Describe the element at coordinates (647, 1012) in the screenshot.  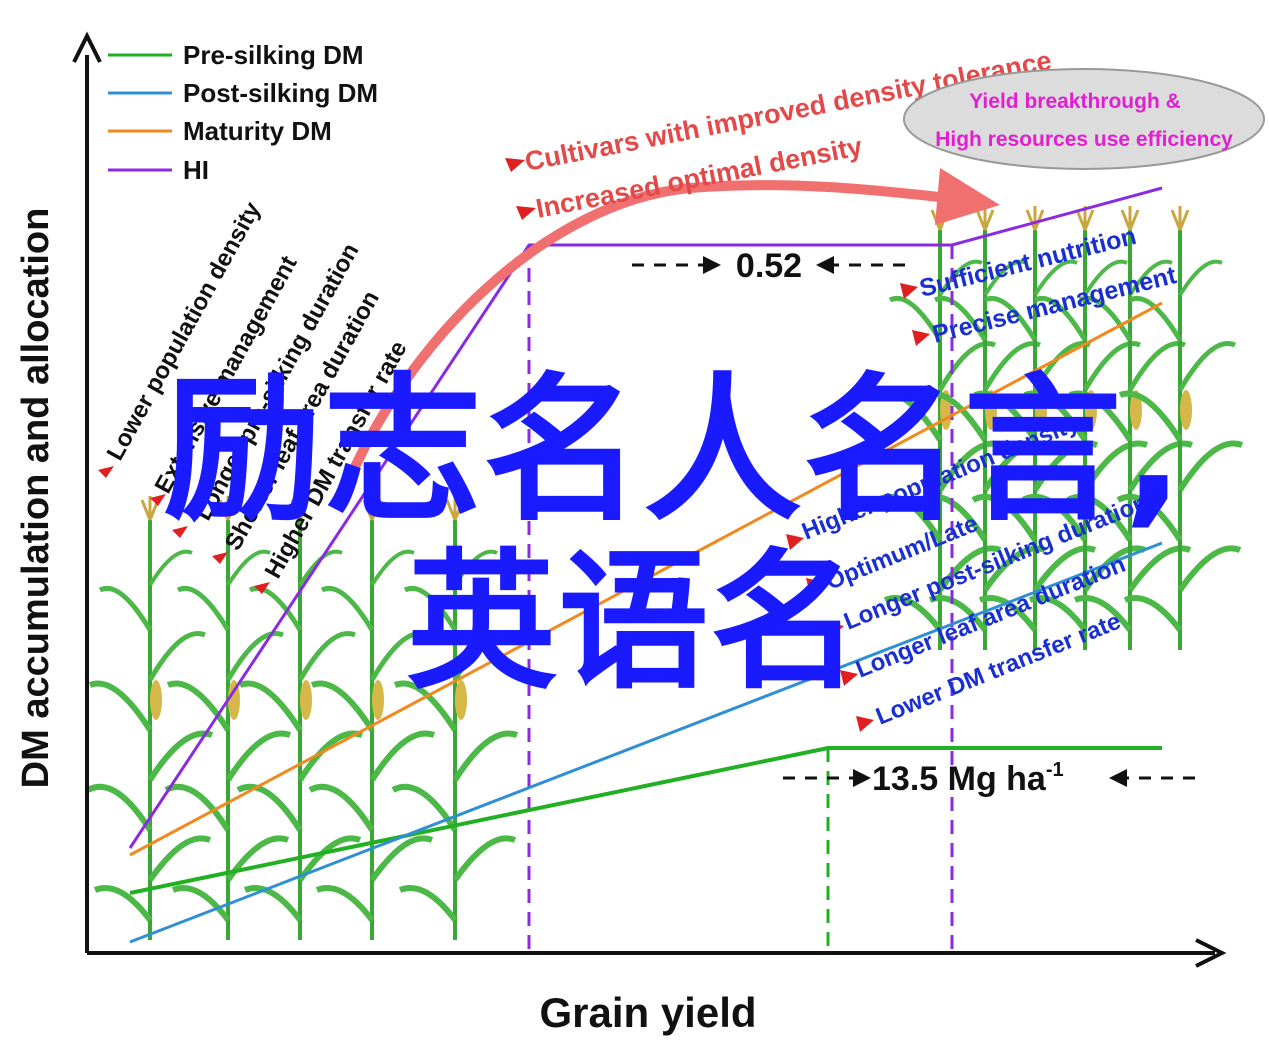
I see `x-axis-label: Grain yield` at that location.